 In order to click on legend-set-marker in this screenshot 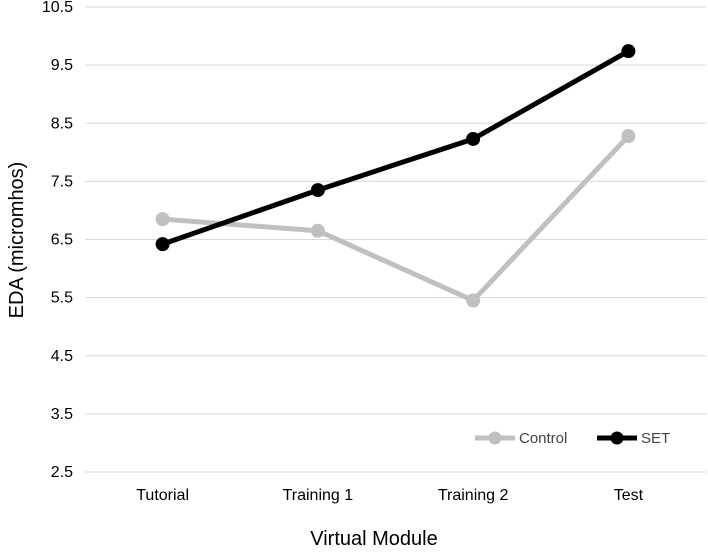, I will do `click(617, 438)`.